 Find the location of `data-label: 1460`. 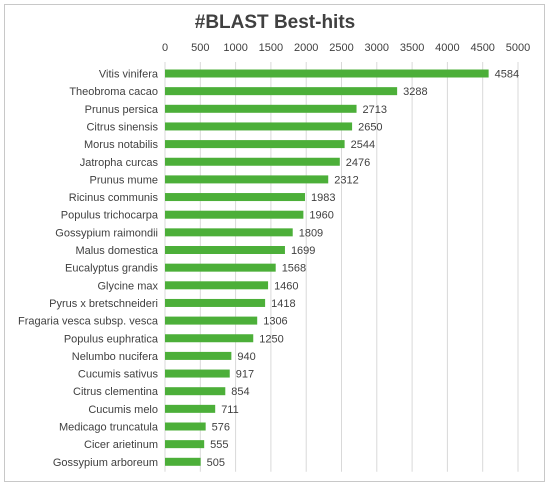

data-label: 1460 is located at coordinates (286, 286).